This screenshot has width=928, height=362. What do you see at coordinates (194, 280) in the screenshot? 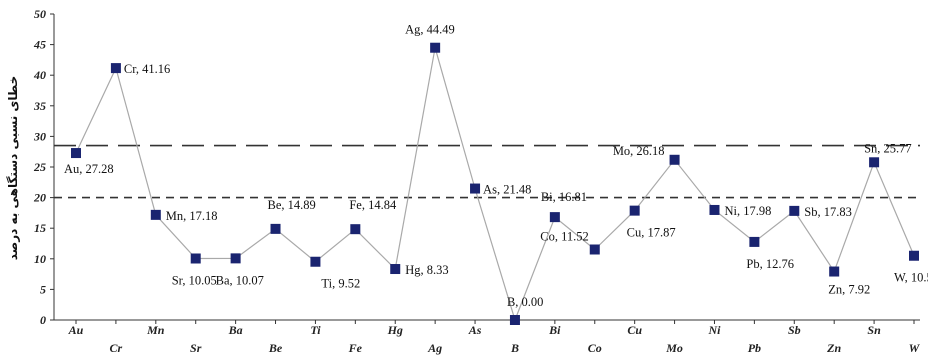
I see `data-label: Sr, 10.05` at bounding box center [194, 280].